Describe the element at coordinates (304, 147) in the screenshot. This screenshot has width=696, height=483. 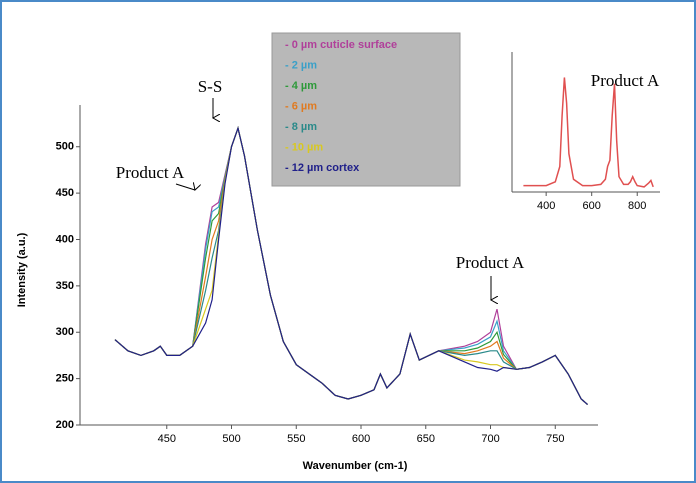
I see `legend-label: - 10 µm` at that location.